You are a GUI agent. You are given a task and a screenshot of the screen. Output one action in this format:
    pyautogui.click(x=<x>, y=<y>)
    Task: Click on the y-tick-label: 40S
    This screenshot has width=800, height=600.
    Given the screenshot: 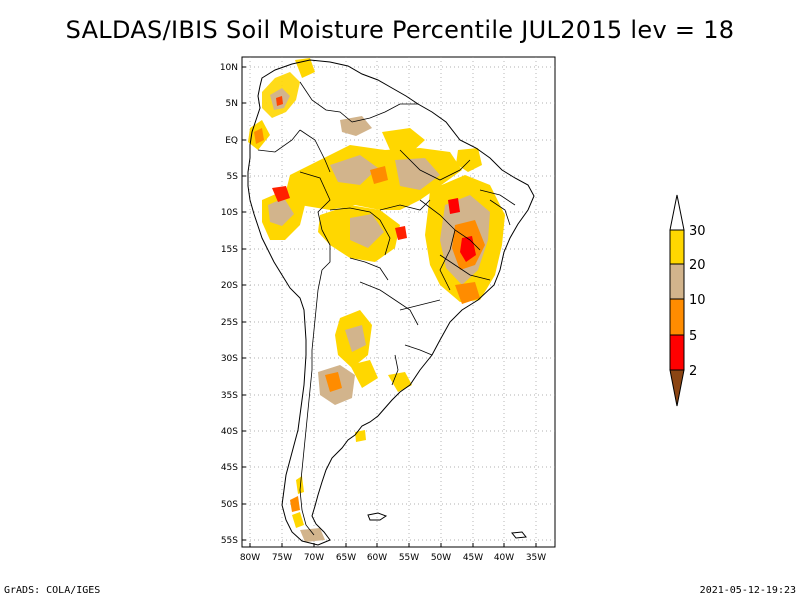 What is the action you would take?
    pyautogui.click(x=229, y=432)
    